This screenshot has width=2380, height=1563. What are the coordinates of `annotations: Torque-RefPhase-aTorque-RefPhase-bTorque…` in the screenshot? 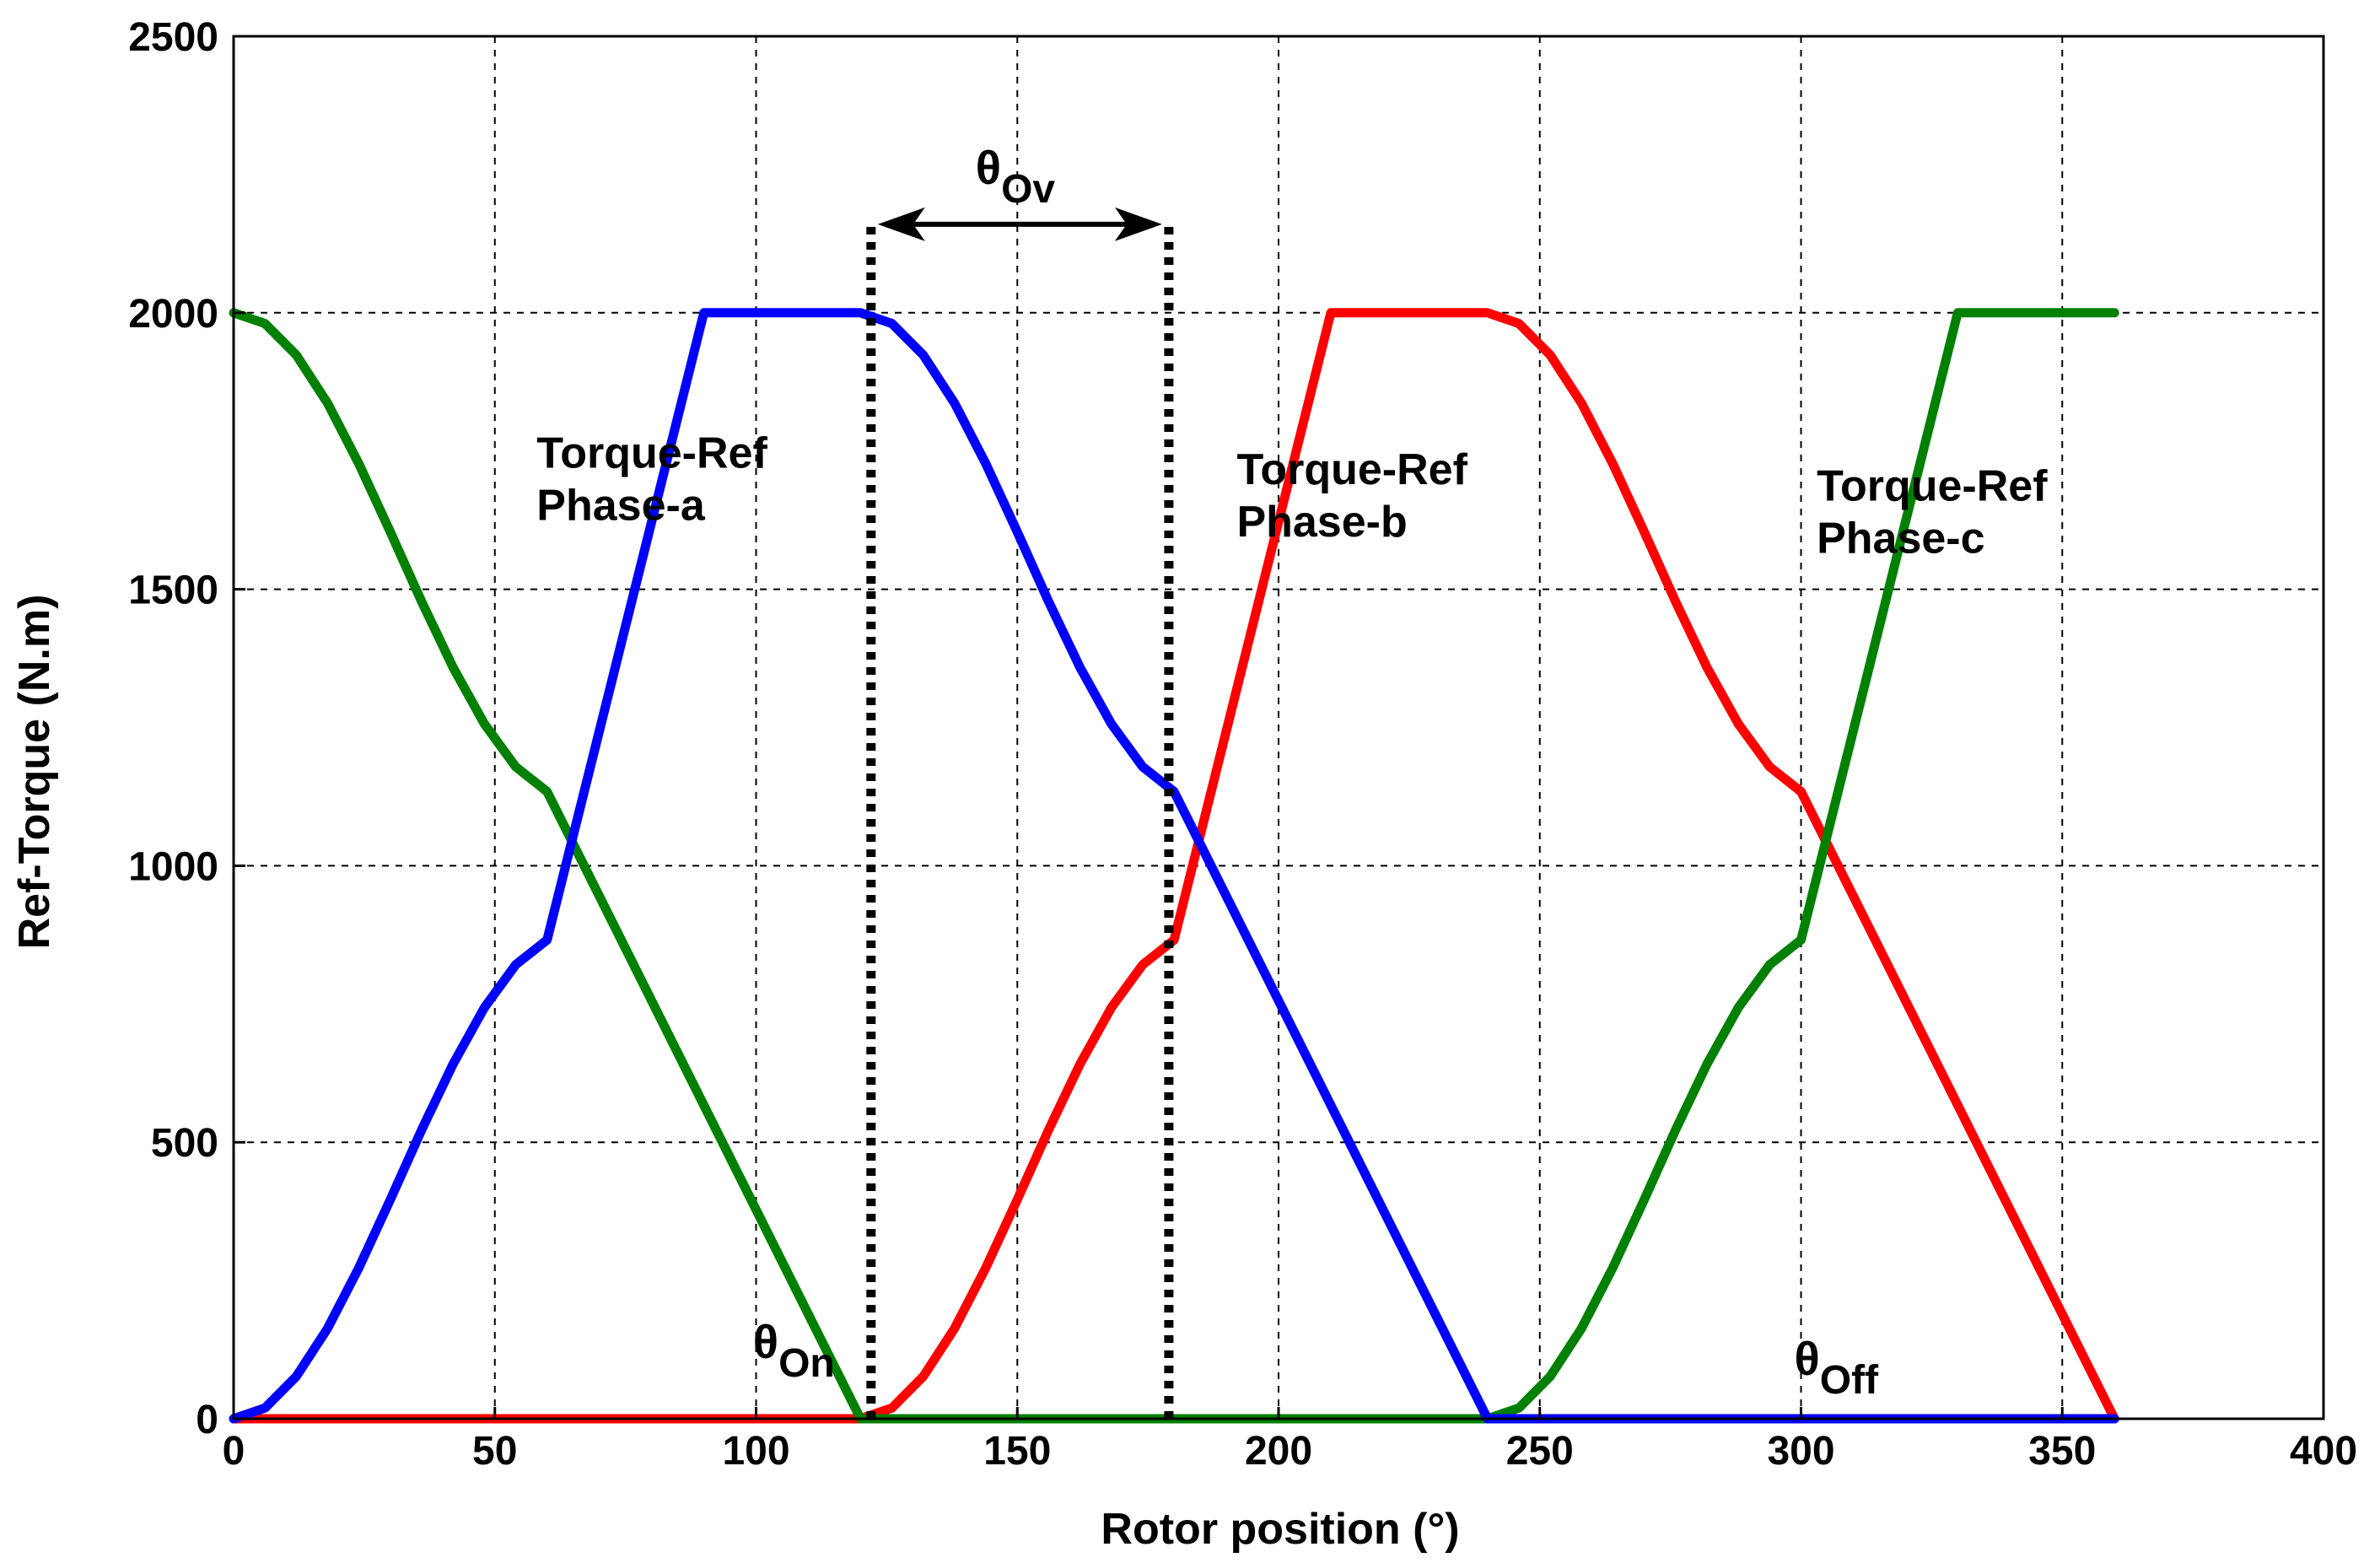 It's located at (1292, 496).